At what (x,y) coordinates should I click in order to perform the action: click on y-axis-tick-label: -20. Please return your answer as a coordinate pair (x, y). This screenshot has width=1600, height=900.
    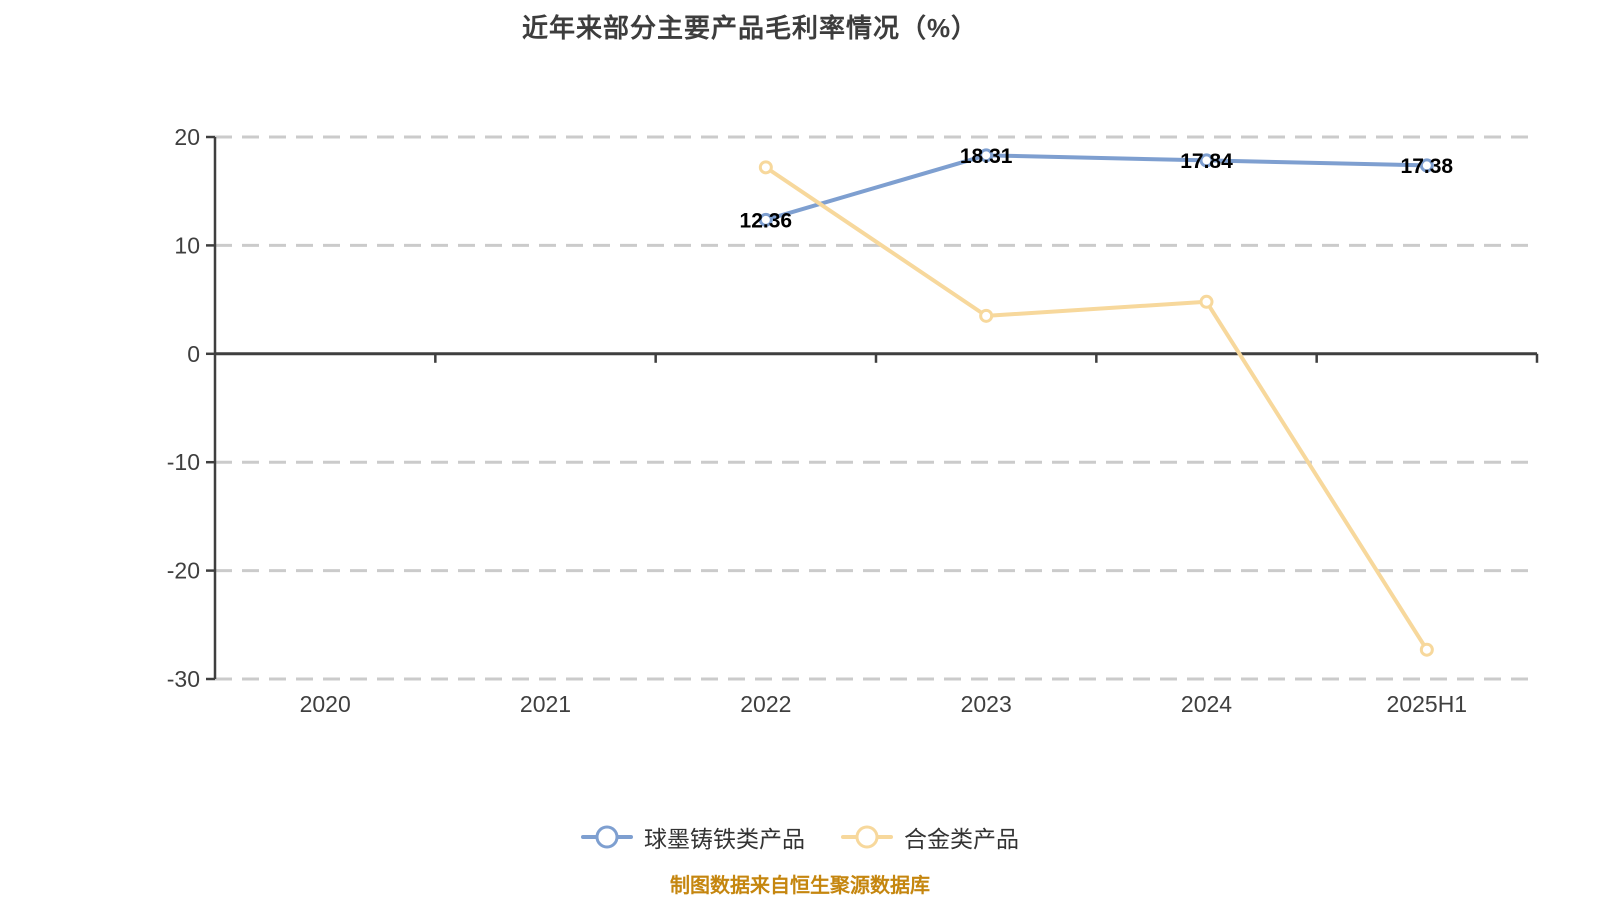
    Looking at the image, I should click on (183, 571).